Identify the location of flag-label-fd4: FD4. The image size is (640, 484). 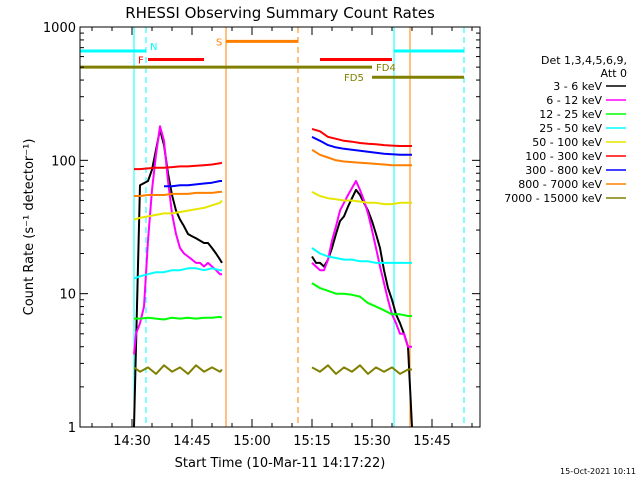
(386, 68).